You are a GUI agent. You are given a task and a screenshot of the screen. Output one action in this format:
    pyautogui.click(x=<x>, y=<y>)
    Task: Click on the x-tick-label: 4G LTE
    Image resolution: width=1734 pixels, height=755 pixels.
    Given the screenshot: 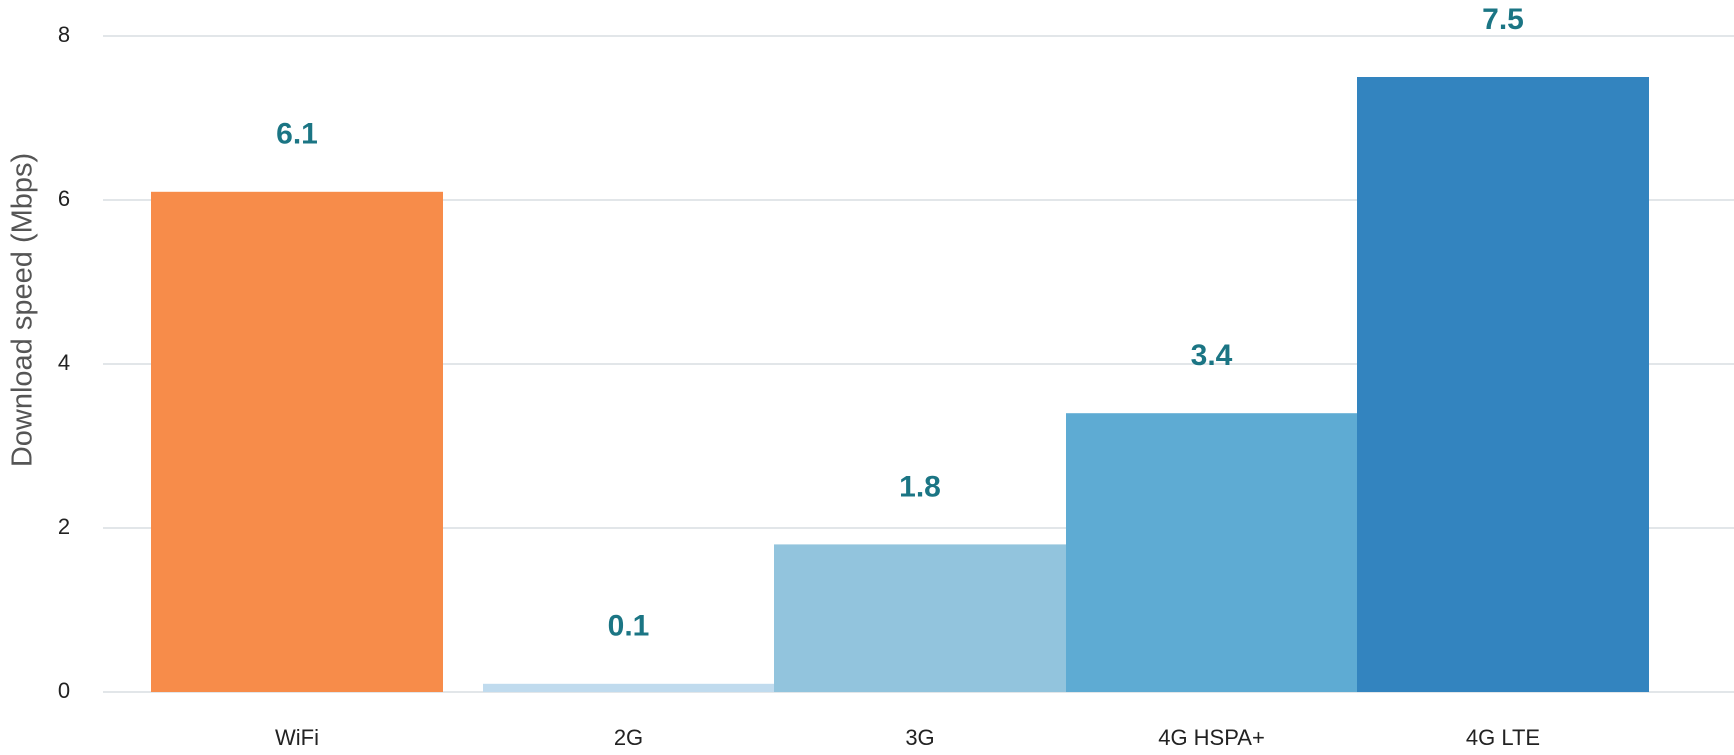 What is the action you would take?
    pyautogui.click(x=1503, y=737)
    